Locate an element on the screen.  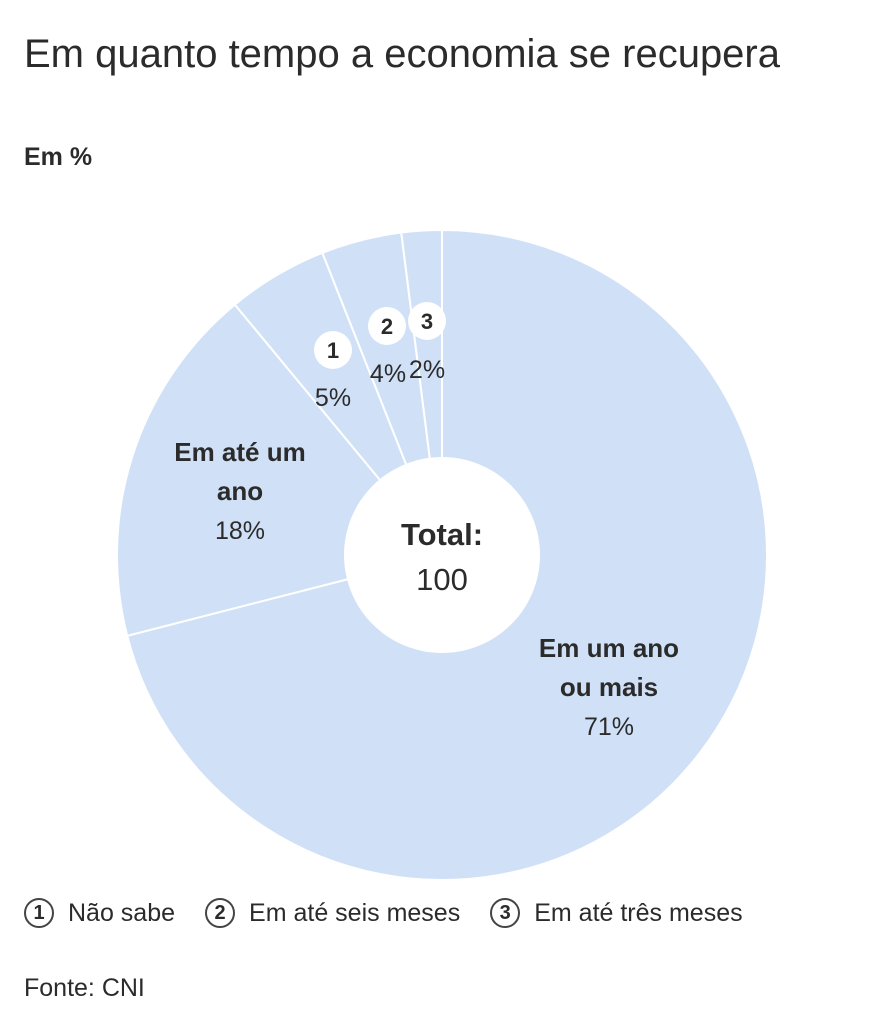
legend-badge-1: 1 is located at coordinates (39, 913).